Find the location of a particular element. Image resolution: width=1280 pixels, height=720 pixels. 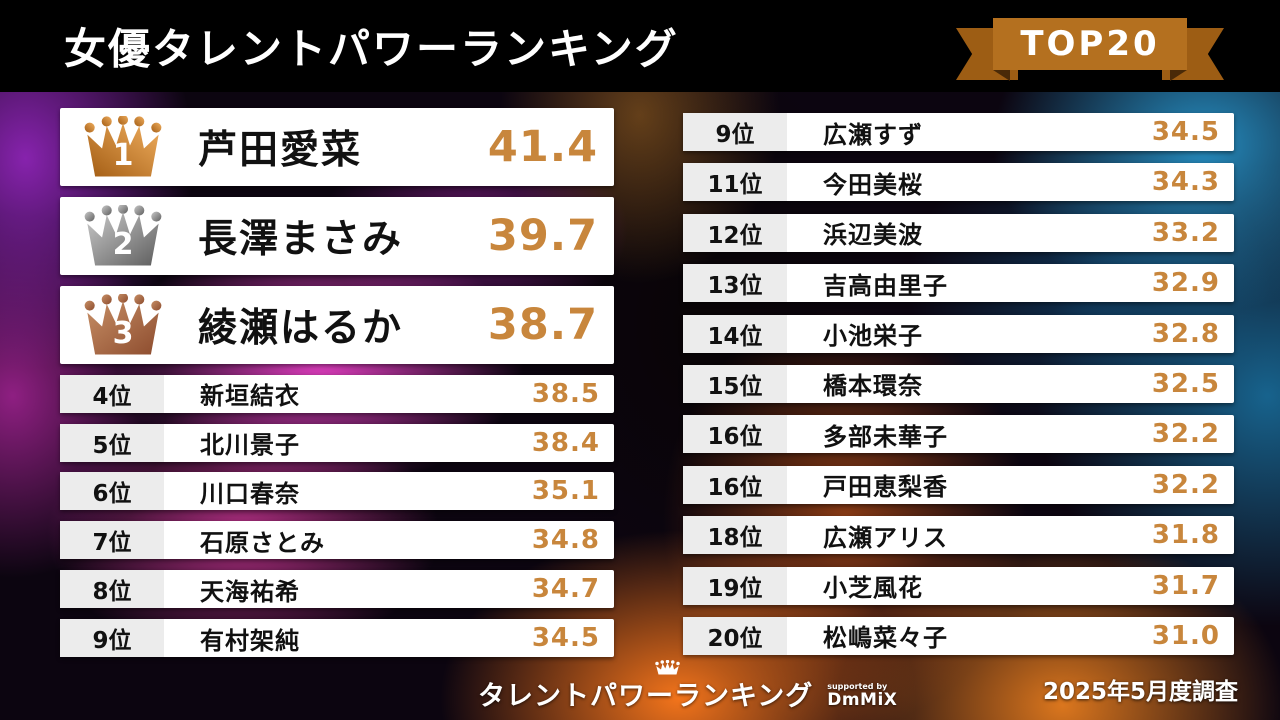

ranking-row: 5位 北川景子 38.4 is located at coordinates (337, 442).